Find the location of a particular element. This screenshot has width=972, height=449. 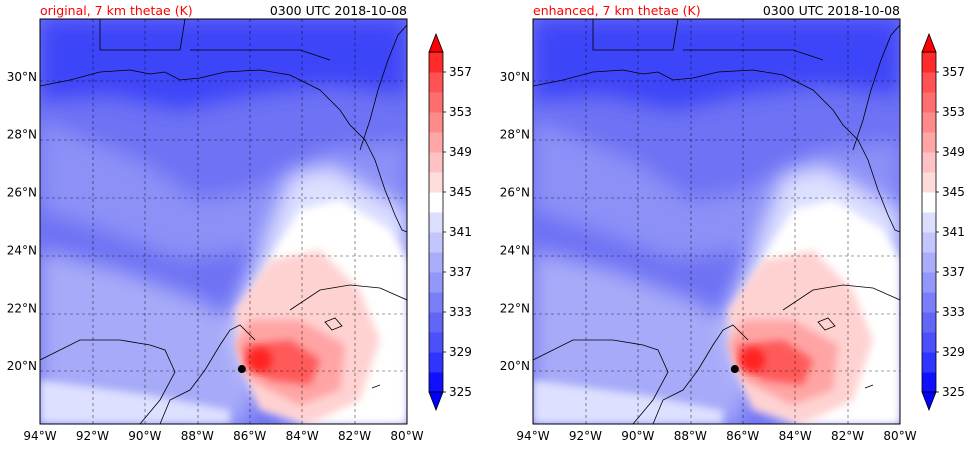

left-colorbar-label: 337 is located at coordinates (460, 272).